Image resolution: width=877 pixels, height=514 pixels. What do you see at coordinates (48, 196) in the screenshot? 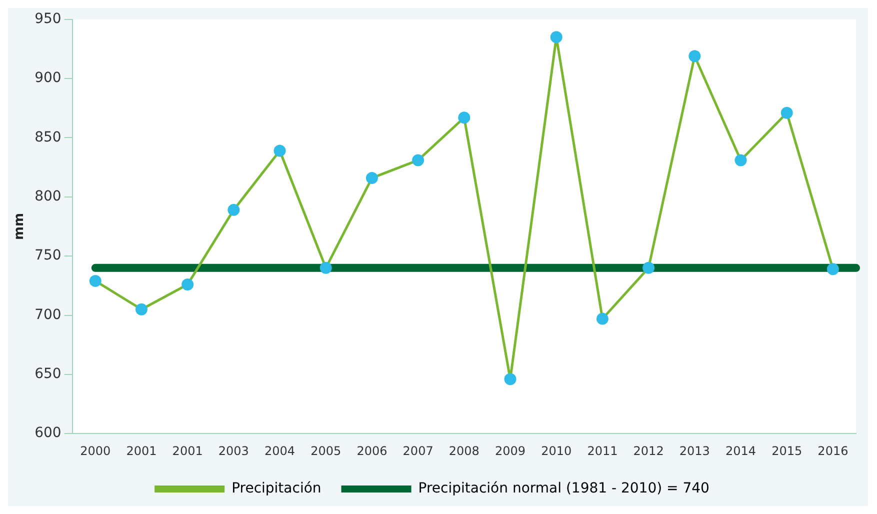
I see `y-tick-label: 800` at bounding box center [48, 196].